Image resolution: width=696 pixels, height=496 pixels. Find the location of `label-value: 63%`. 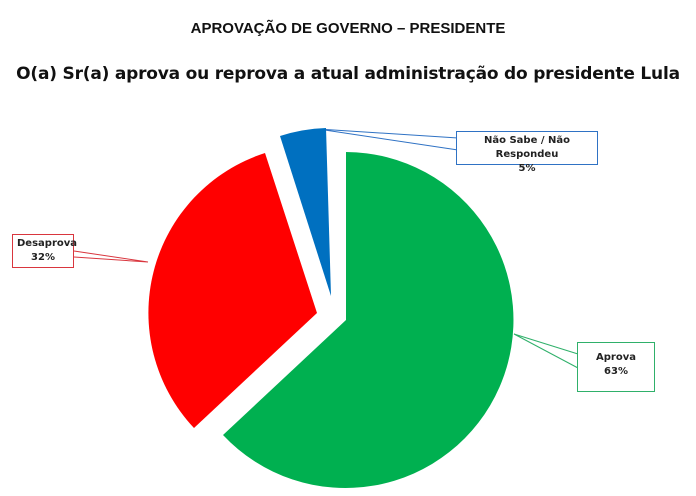

label-value: 63% is located at coordinates (616, 371).